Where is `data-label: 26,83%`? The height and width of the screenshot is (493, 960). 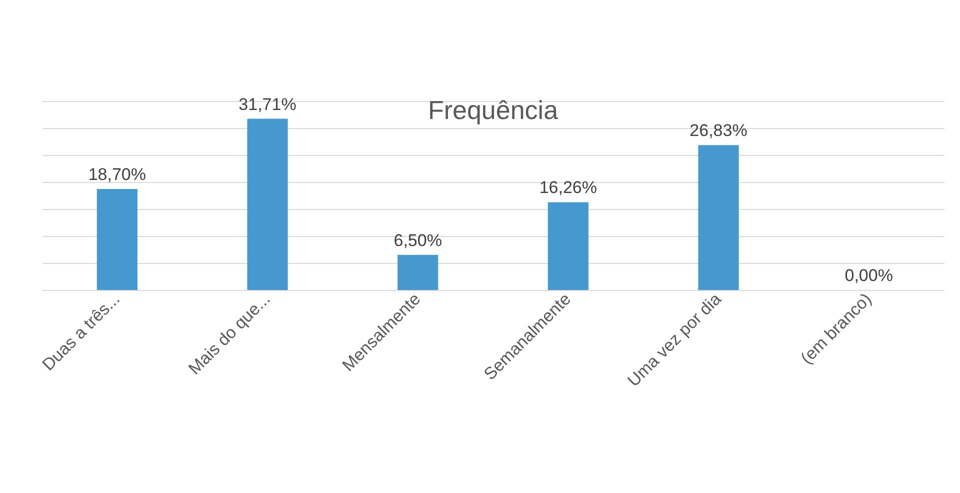
data-label: 26,83% is located at coordinates (719, 130).